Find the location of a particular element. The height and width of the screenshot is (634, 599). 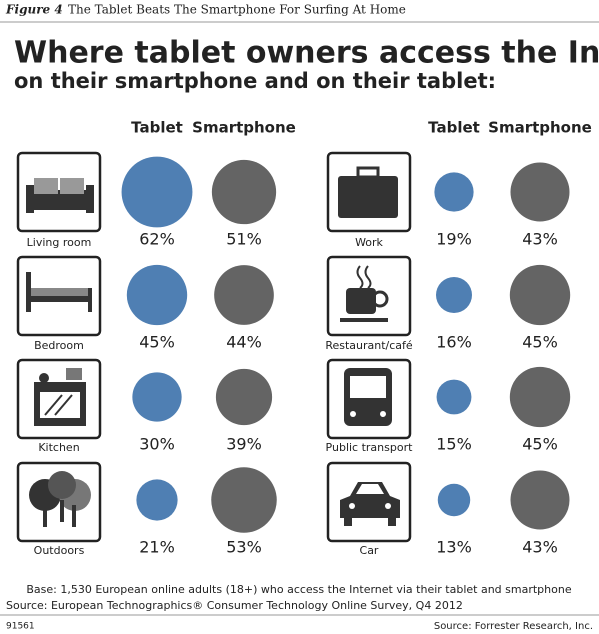

category-label: Living room is located at coordinates (59, 242).